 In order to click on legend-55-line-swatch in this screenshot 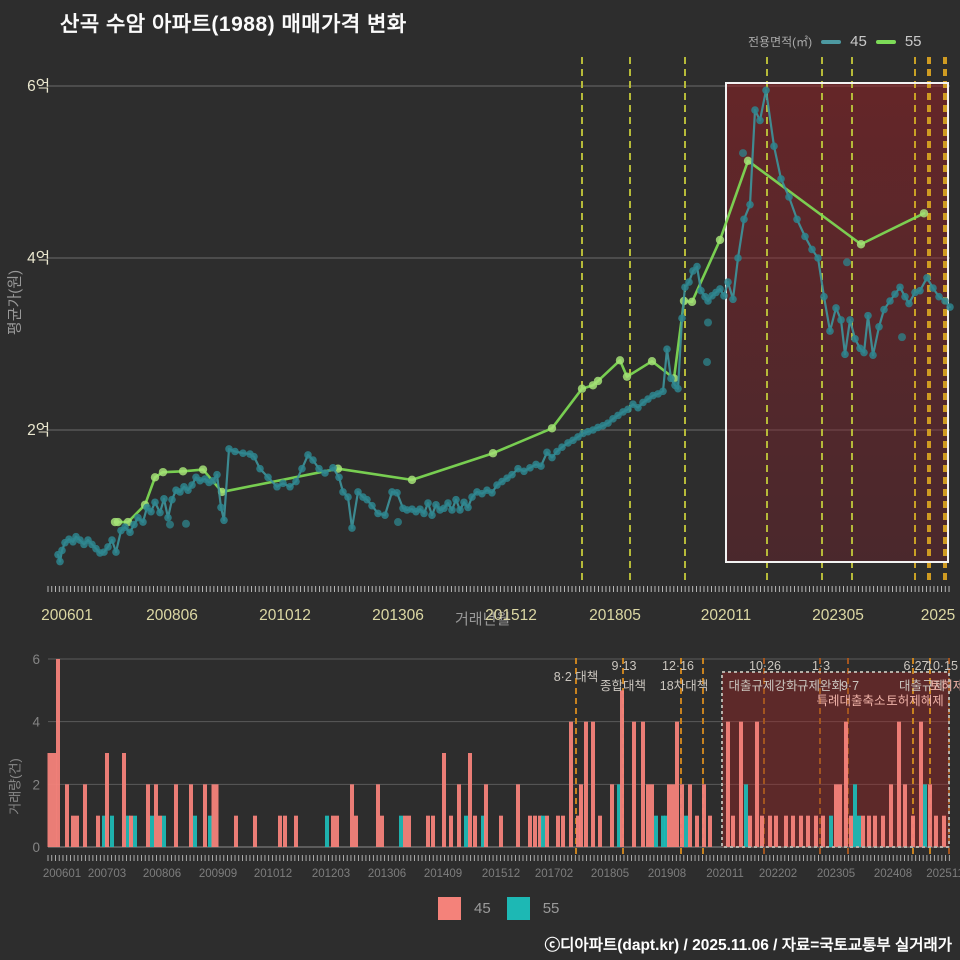, I will do `click(885, 41)`.